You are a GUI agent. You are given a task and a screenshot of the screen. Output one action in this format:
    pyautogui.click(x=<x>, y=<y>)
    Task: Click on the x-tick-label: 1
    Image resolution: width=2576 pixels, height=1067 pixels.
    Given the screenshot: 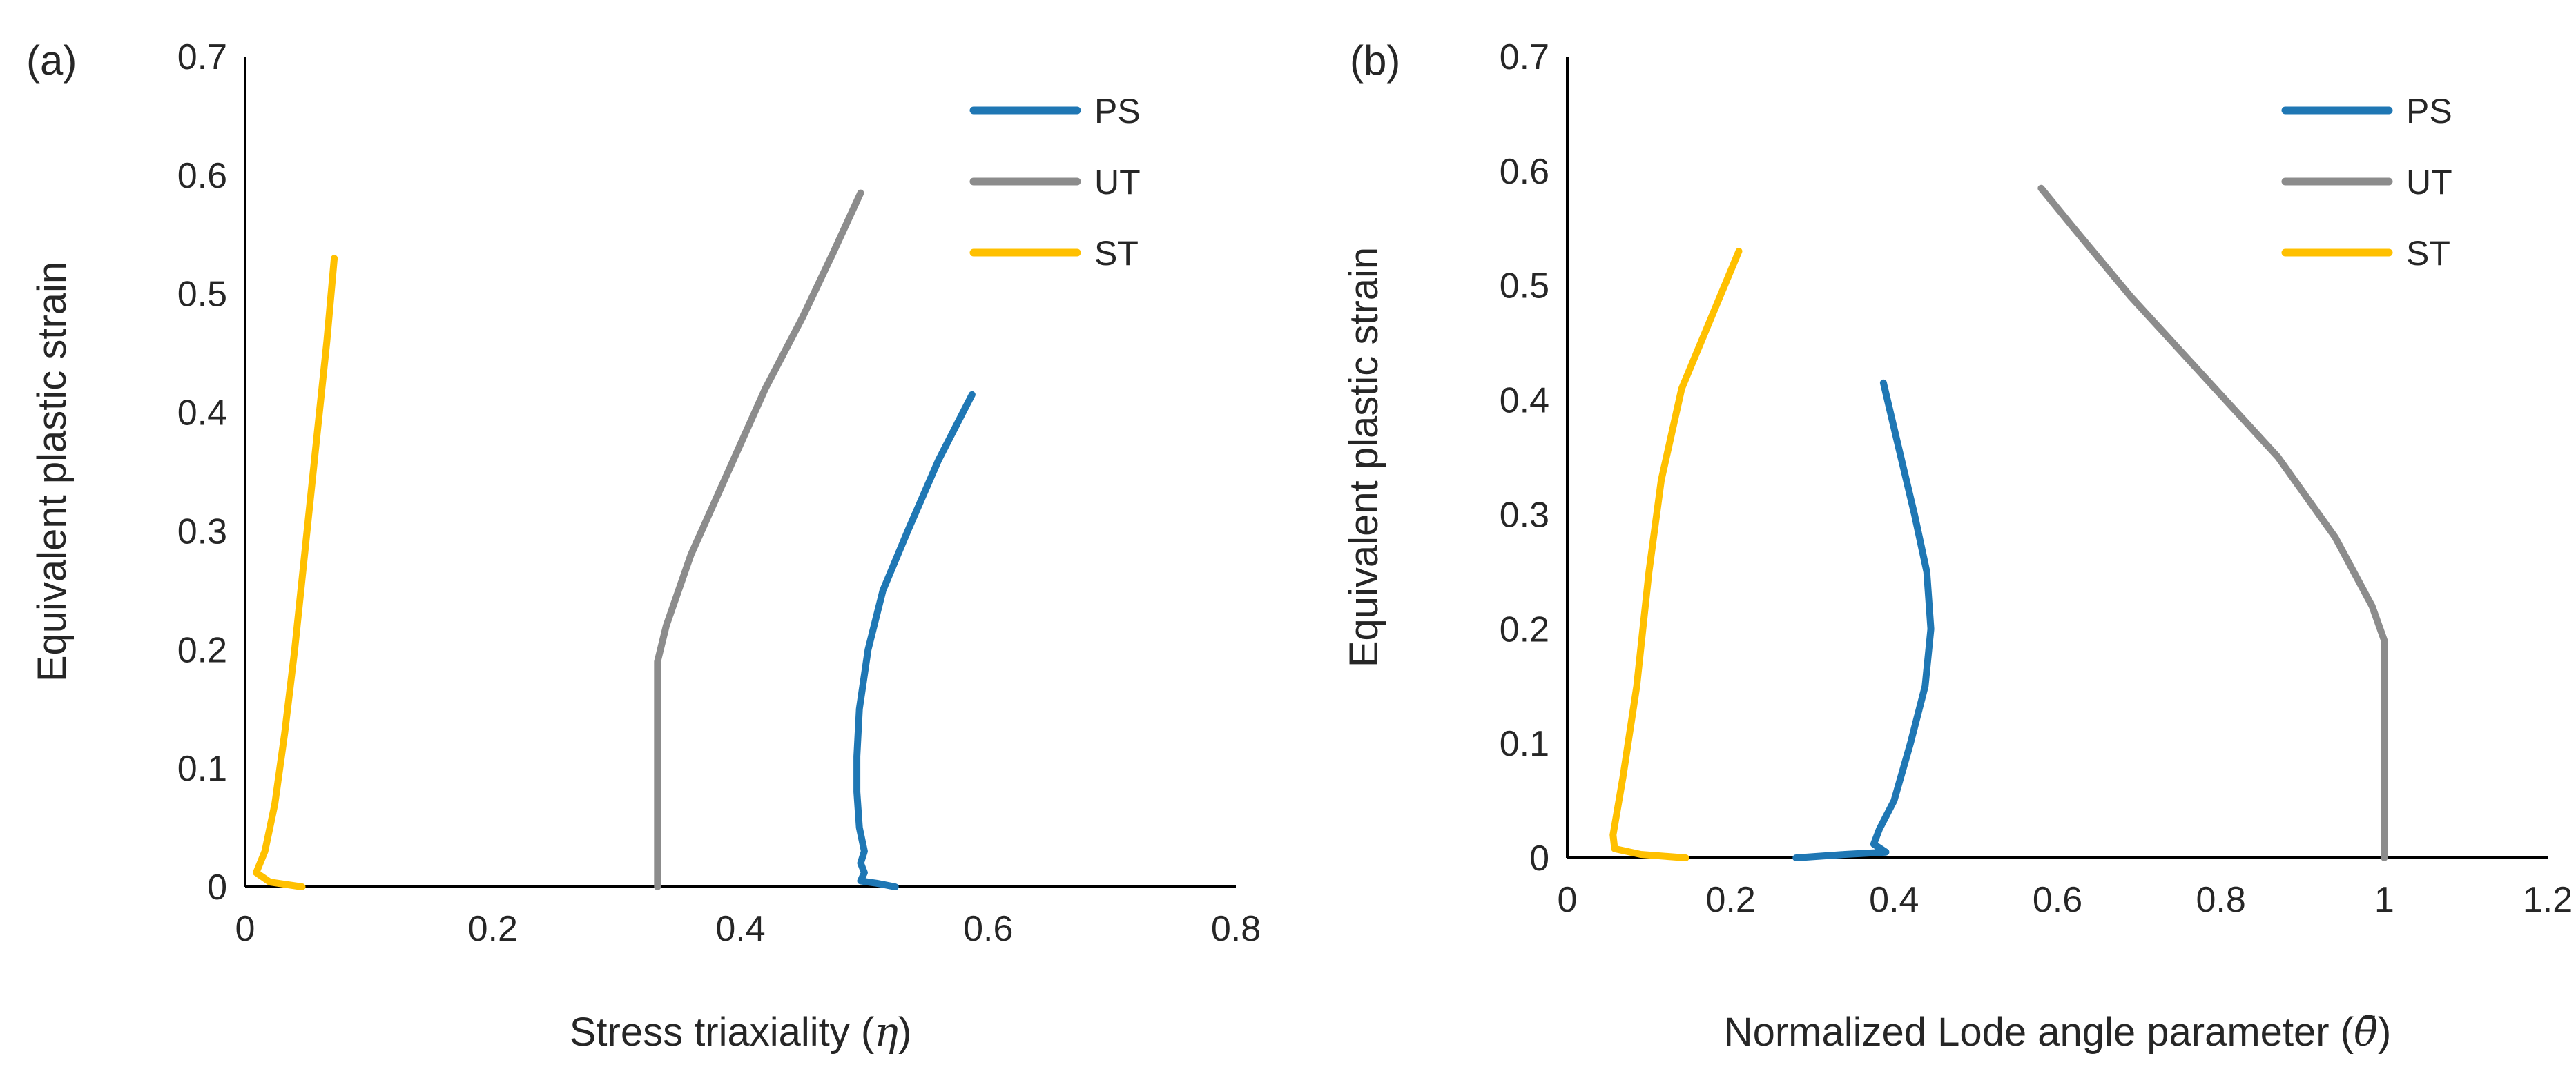 What is the action you would take?
    pyautogui.click(x=2384, y=900)
    